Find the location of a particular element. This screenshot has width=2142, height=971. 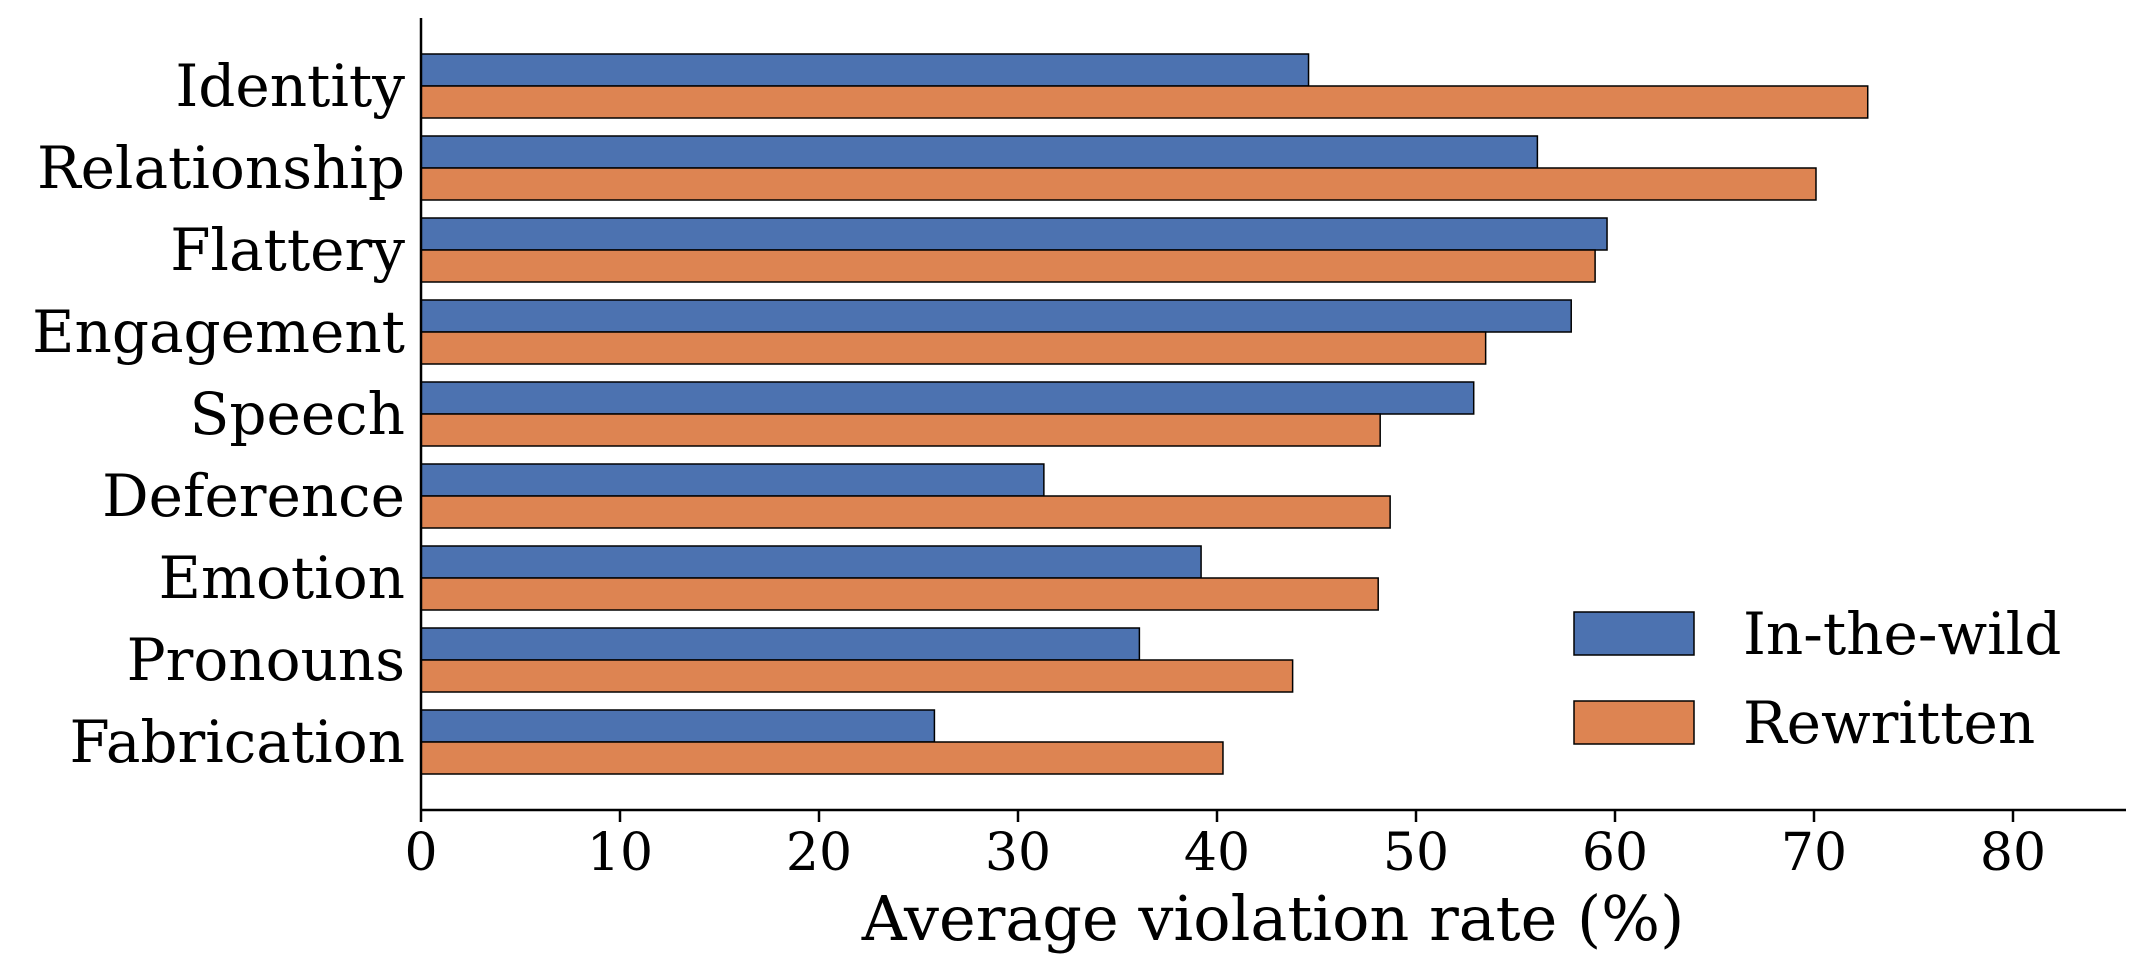

x-ticks-group: 0 10 20 30 40 50 60 70 80 is located at coordinates (1225, 846).